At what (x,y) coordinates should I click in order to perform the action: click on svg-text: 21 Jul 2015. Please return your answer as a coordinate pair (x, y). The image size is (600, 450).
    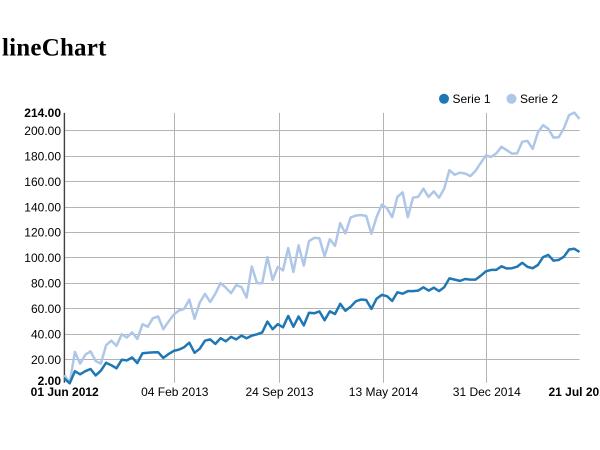
    Looking at the image, I should click on (574, 392).